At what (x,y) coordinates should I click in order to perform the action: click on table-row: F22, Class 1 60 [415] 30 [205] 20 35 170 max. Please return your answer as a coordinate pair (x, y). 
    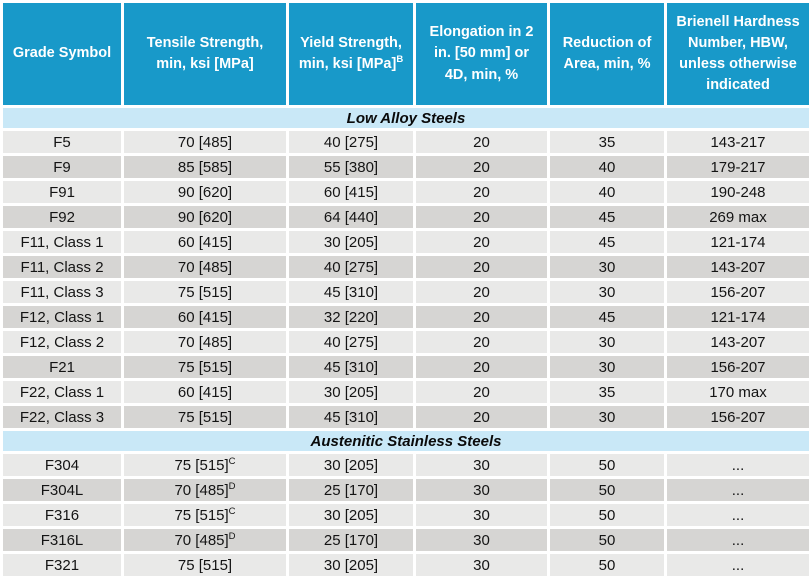
    Looking at the image, I should click on (406, 392).